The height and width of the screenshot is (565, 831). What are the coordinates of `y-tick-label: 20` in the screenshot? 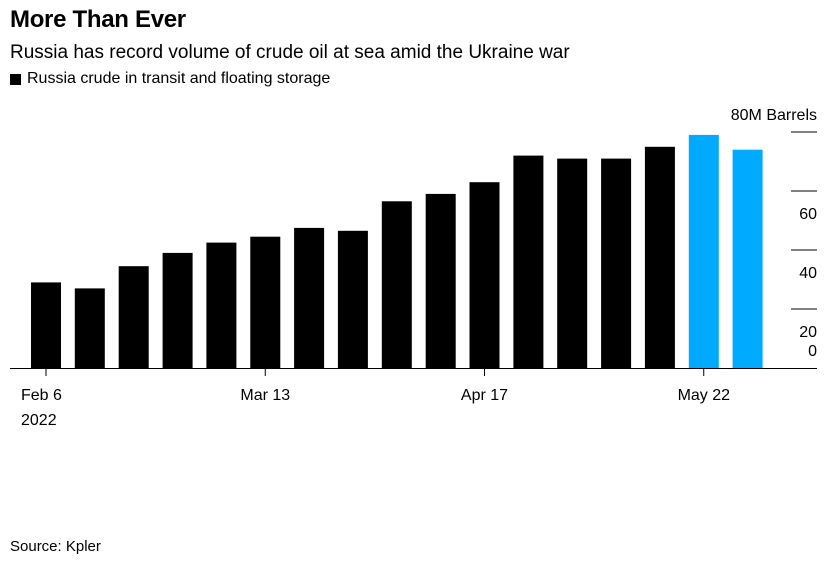 It's located at (808, 332).